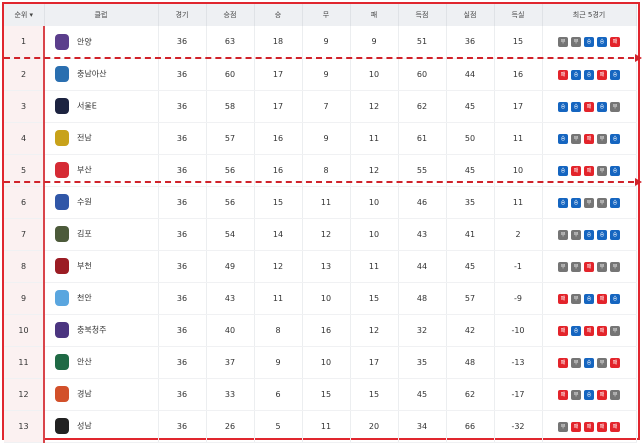  I want to click on table-row: 10 충북청주 36 40 8 16 12 32 42 -10 패 승 패 패 무, so click(320, 330).